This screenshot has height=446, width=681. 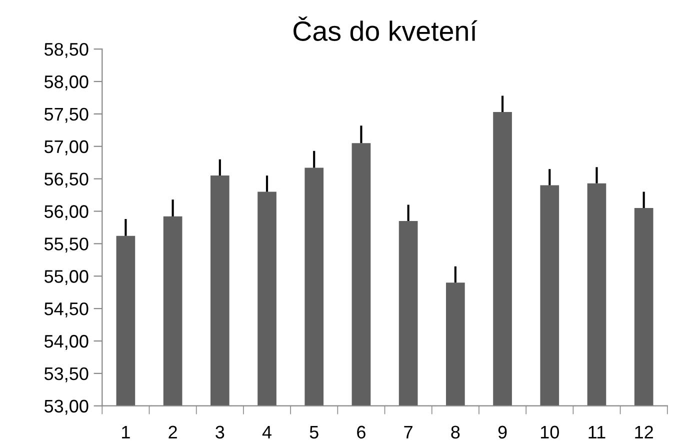 What do you see at coordinates (66, 374) in the screenshot?
I see `y-tick-label: 53,50` at bounding box center [66, 374].